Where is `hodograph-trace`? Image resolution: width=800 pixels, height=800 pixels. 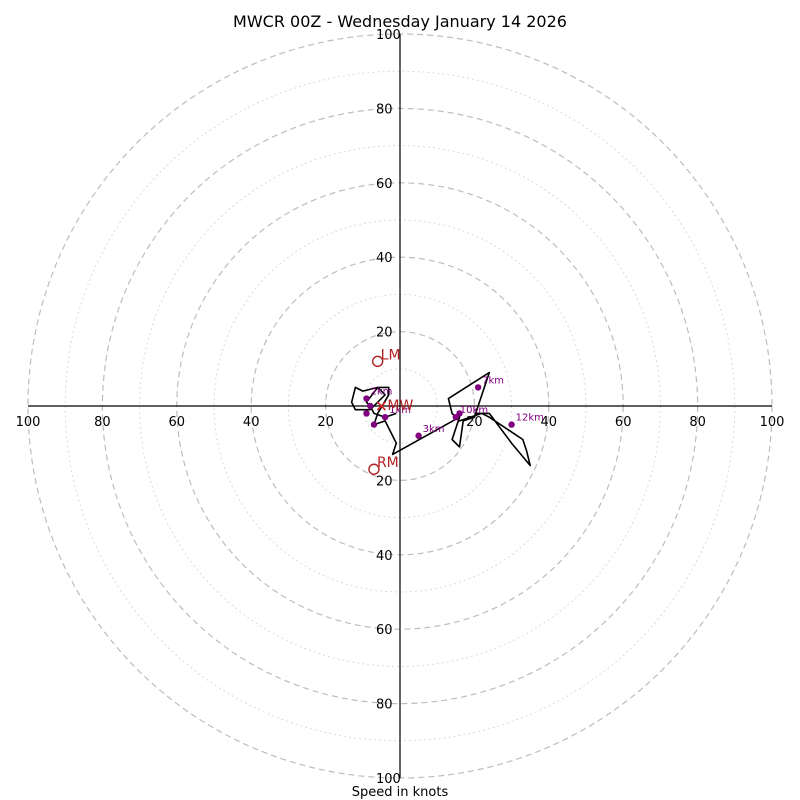 hodograph-trace is located at coordinates (441, 419).